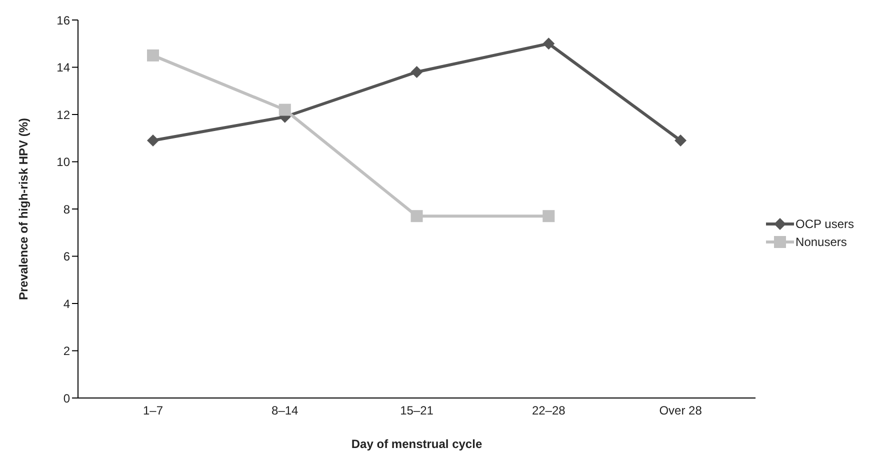 This screenshot has height=466, width=872. I want to click on y-tick-label: 0, so click(66, 398).